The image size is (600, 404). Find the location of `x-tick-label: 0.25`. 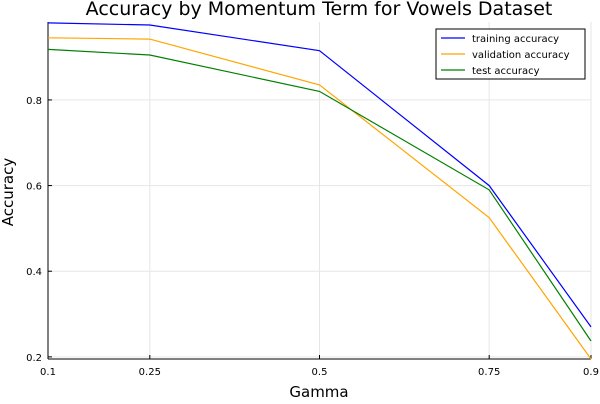

x-tick-label: 0.25 is located at coordinates (150, 372).